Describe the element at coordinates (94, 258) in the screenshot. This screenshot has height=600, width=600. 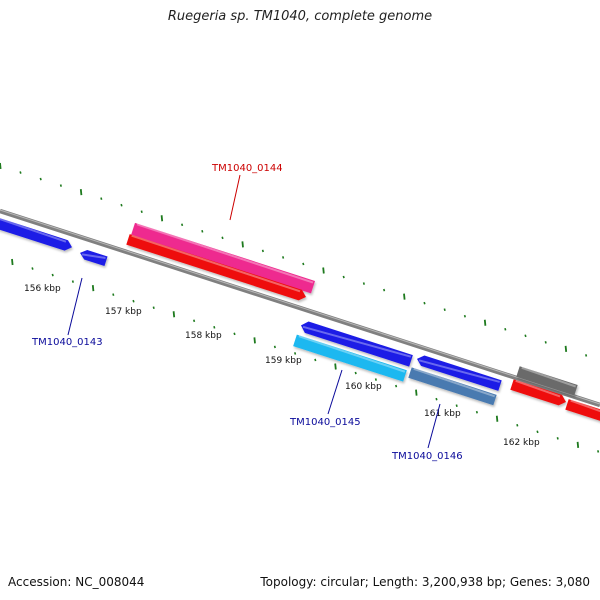
I see `gene-0143-b` at that location.